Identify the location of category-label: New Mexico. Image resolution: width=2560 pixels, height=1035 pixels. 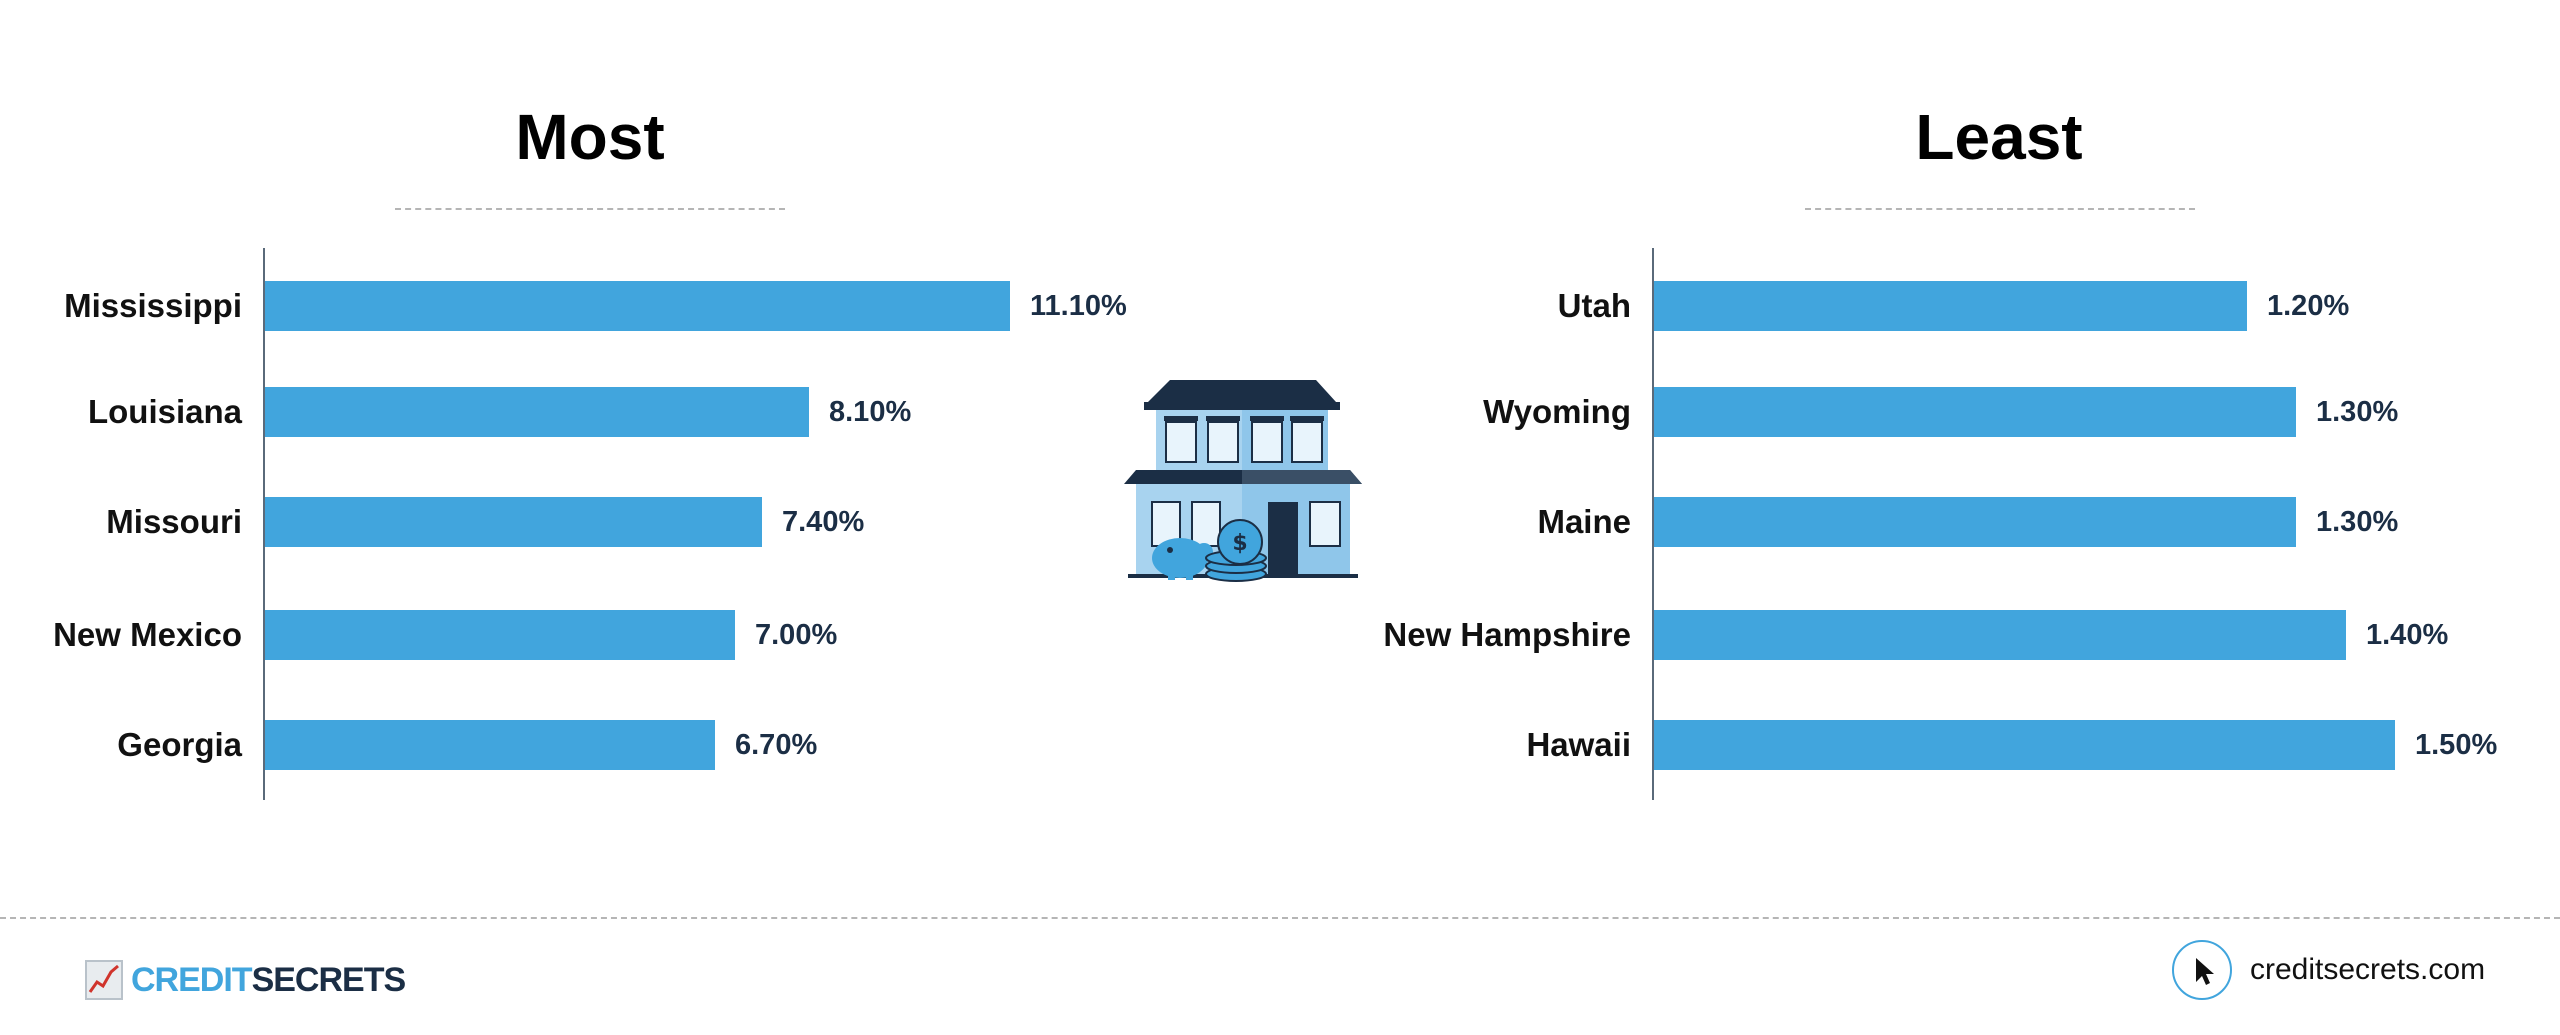
(147, 634).